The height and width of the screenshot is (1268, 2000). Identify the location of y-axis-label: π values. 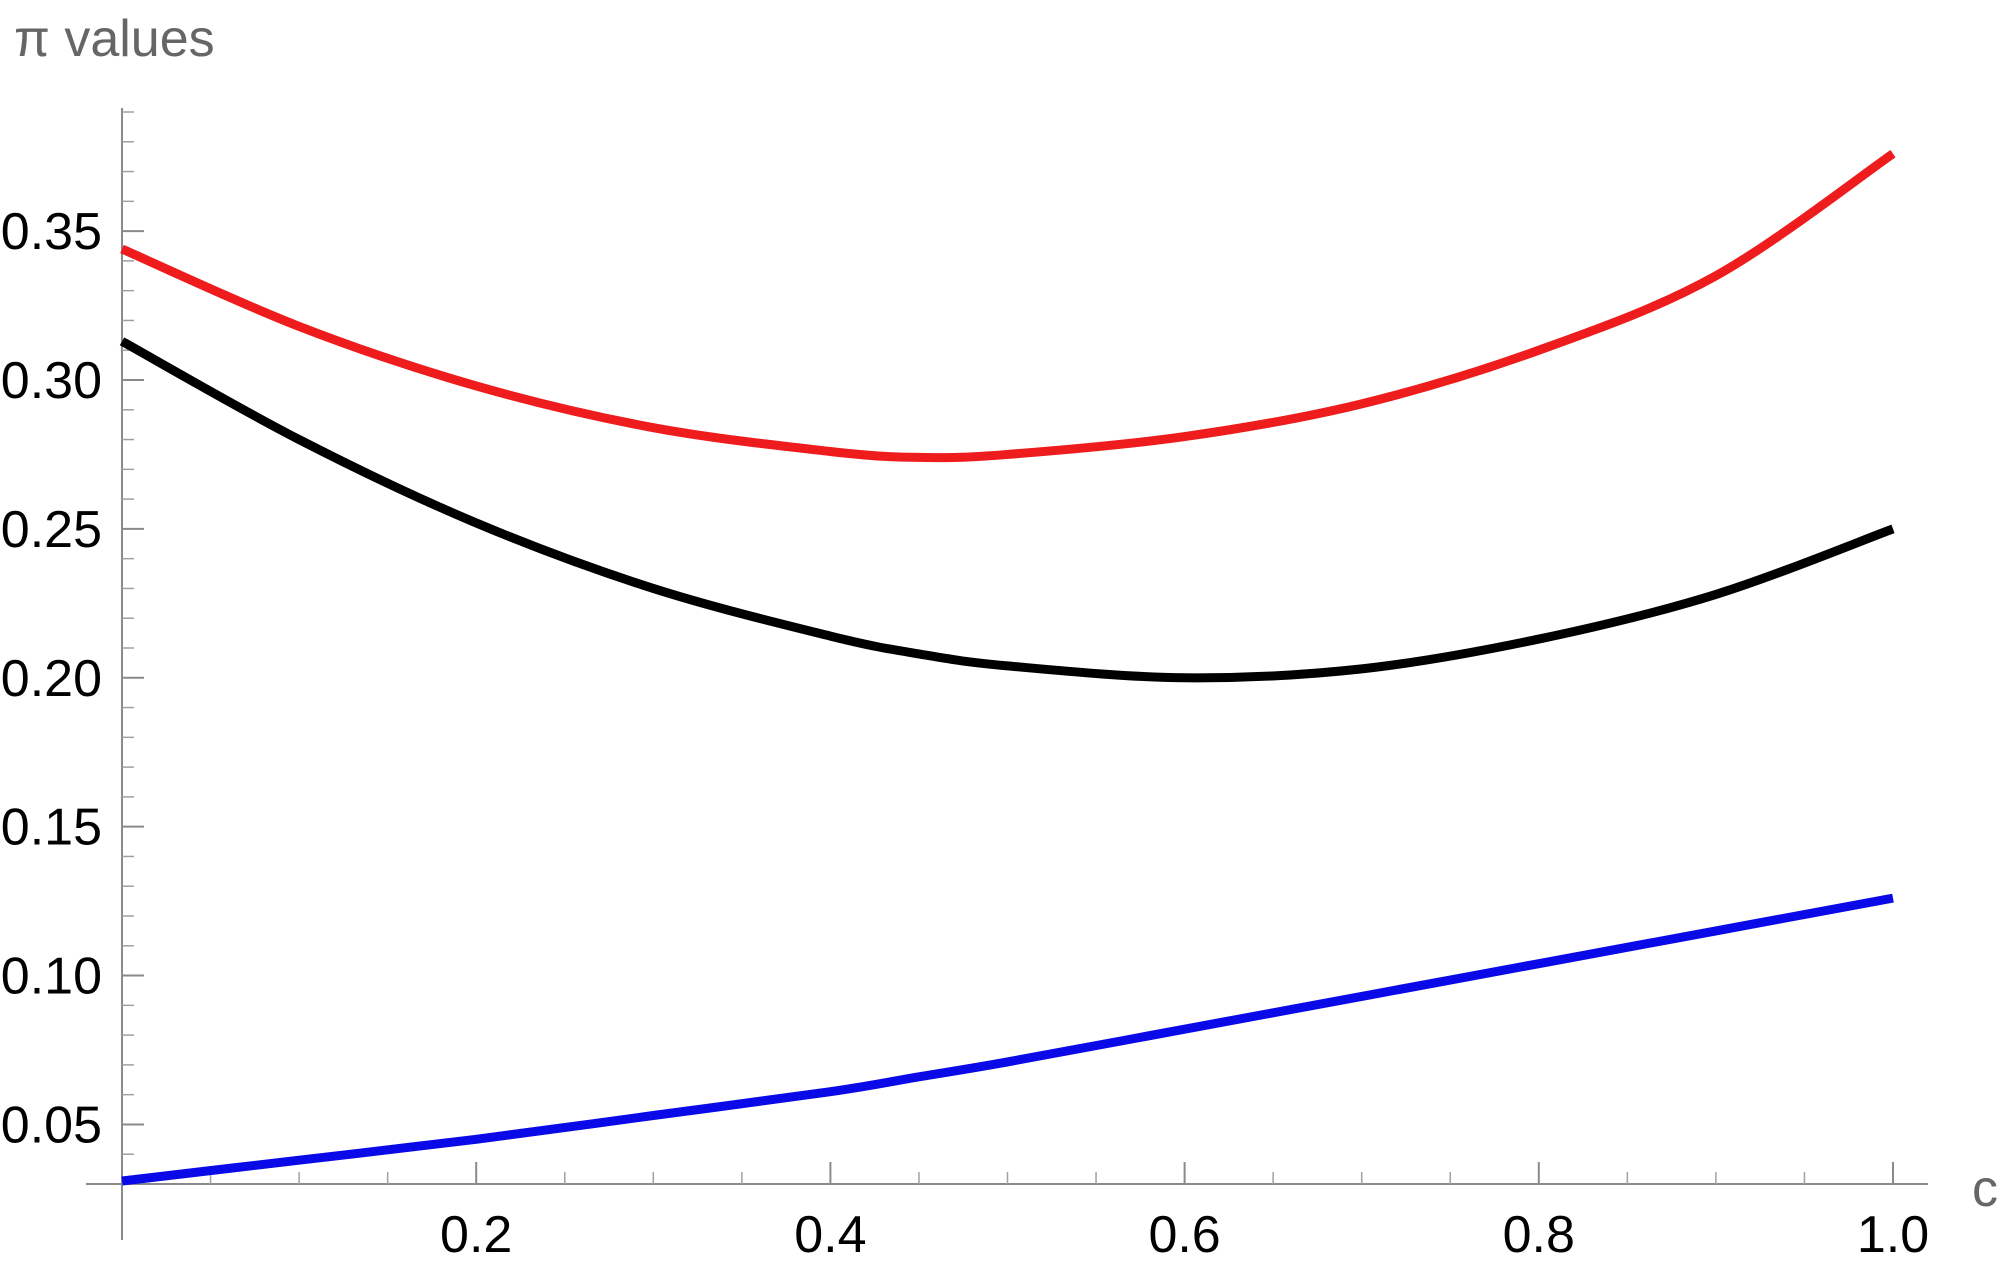
(114, 39).